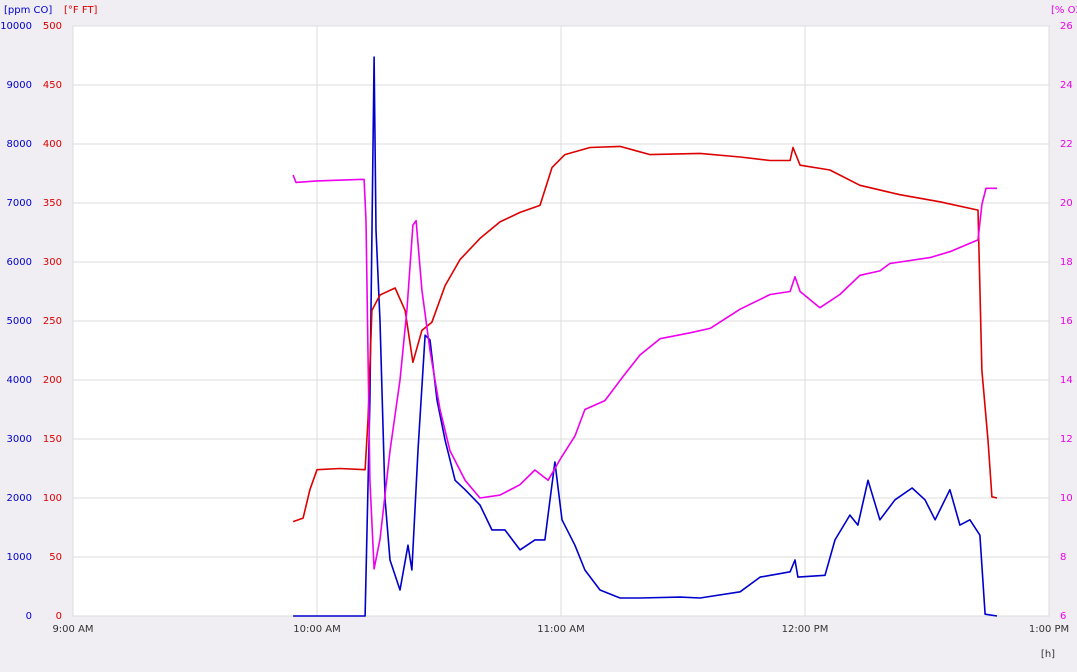 This screenshot has height=672, width=1077. I want to click on axis-label: [°F FT], so click(81, 10).